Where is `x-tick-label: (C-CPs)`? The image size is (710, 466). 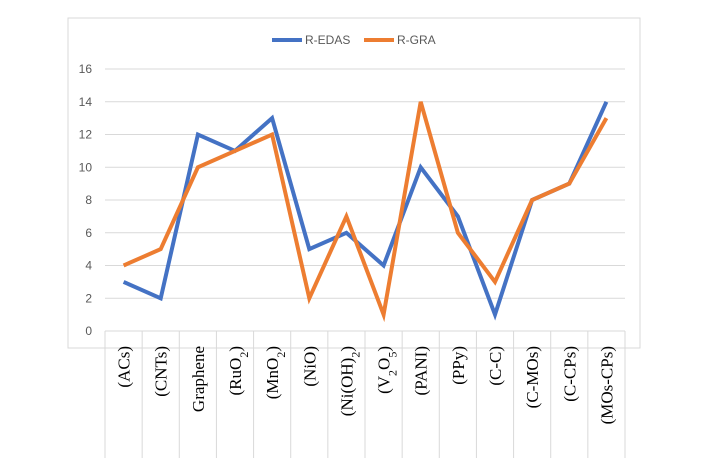
x-tick-label: (C-CPs) is located at coordinates (569, 374).